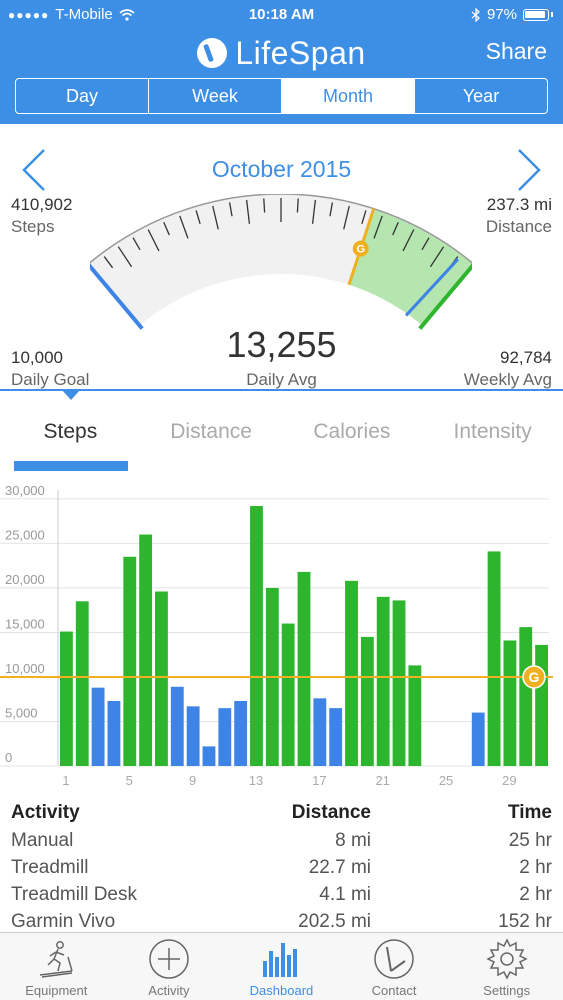 The width and height of the screenshot is (563, 1000). I want to click on metric-tab-steps: Steps, so click(70, 431).